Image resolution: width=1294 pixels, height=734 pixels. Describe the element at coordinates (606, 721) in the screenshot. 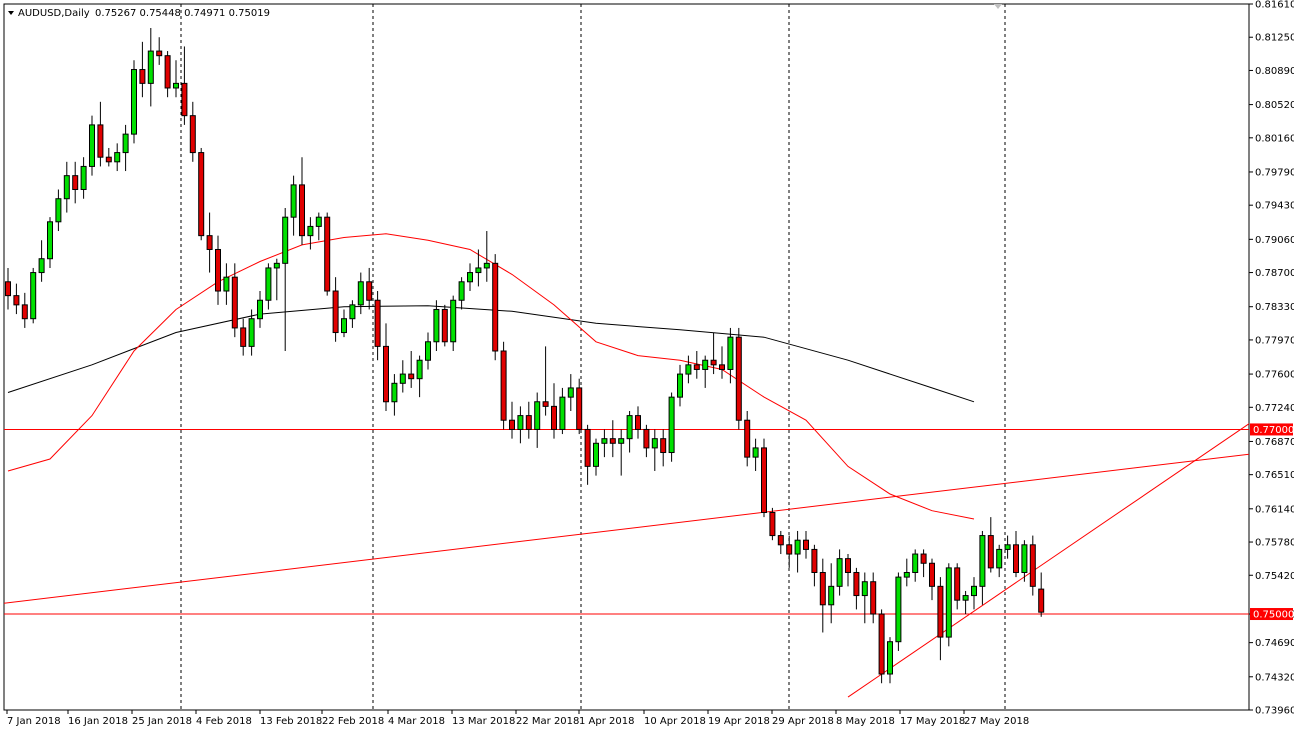

I see `x-tick-label-9: 1 Apr 2018` at that location.